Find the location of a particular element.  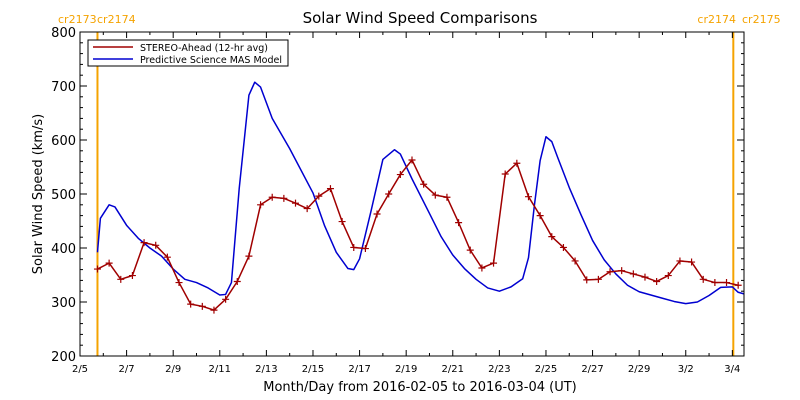

y-tick-label: 600 is located at coordinates (63, 141).